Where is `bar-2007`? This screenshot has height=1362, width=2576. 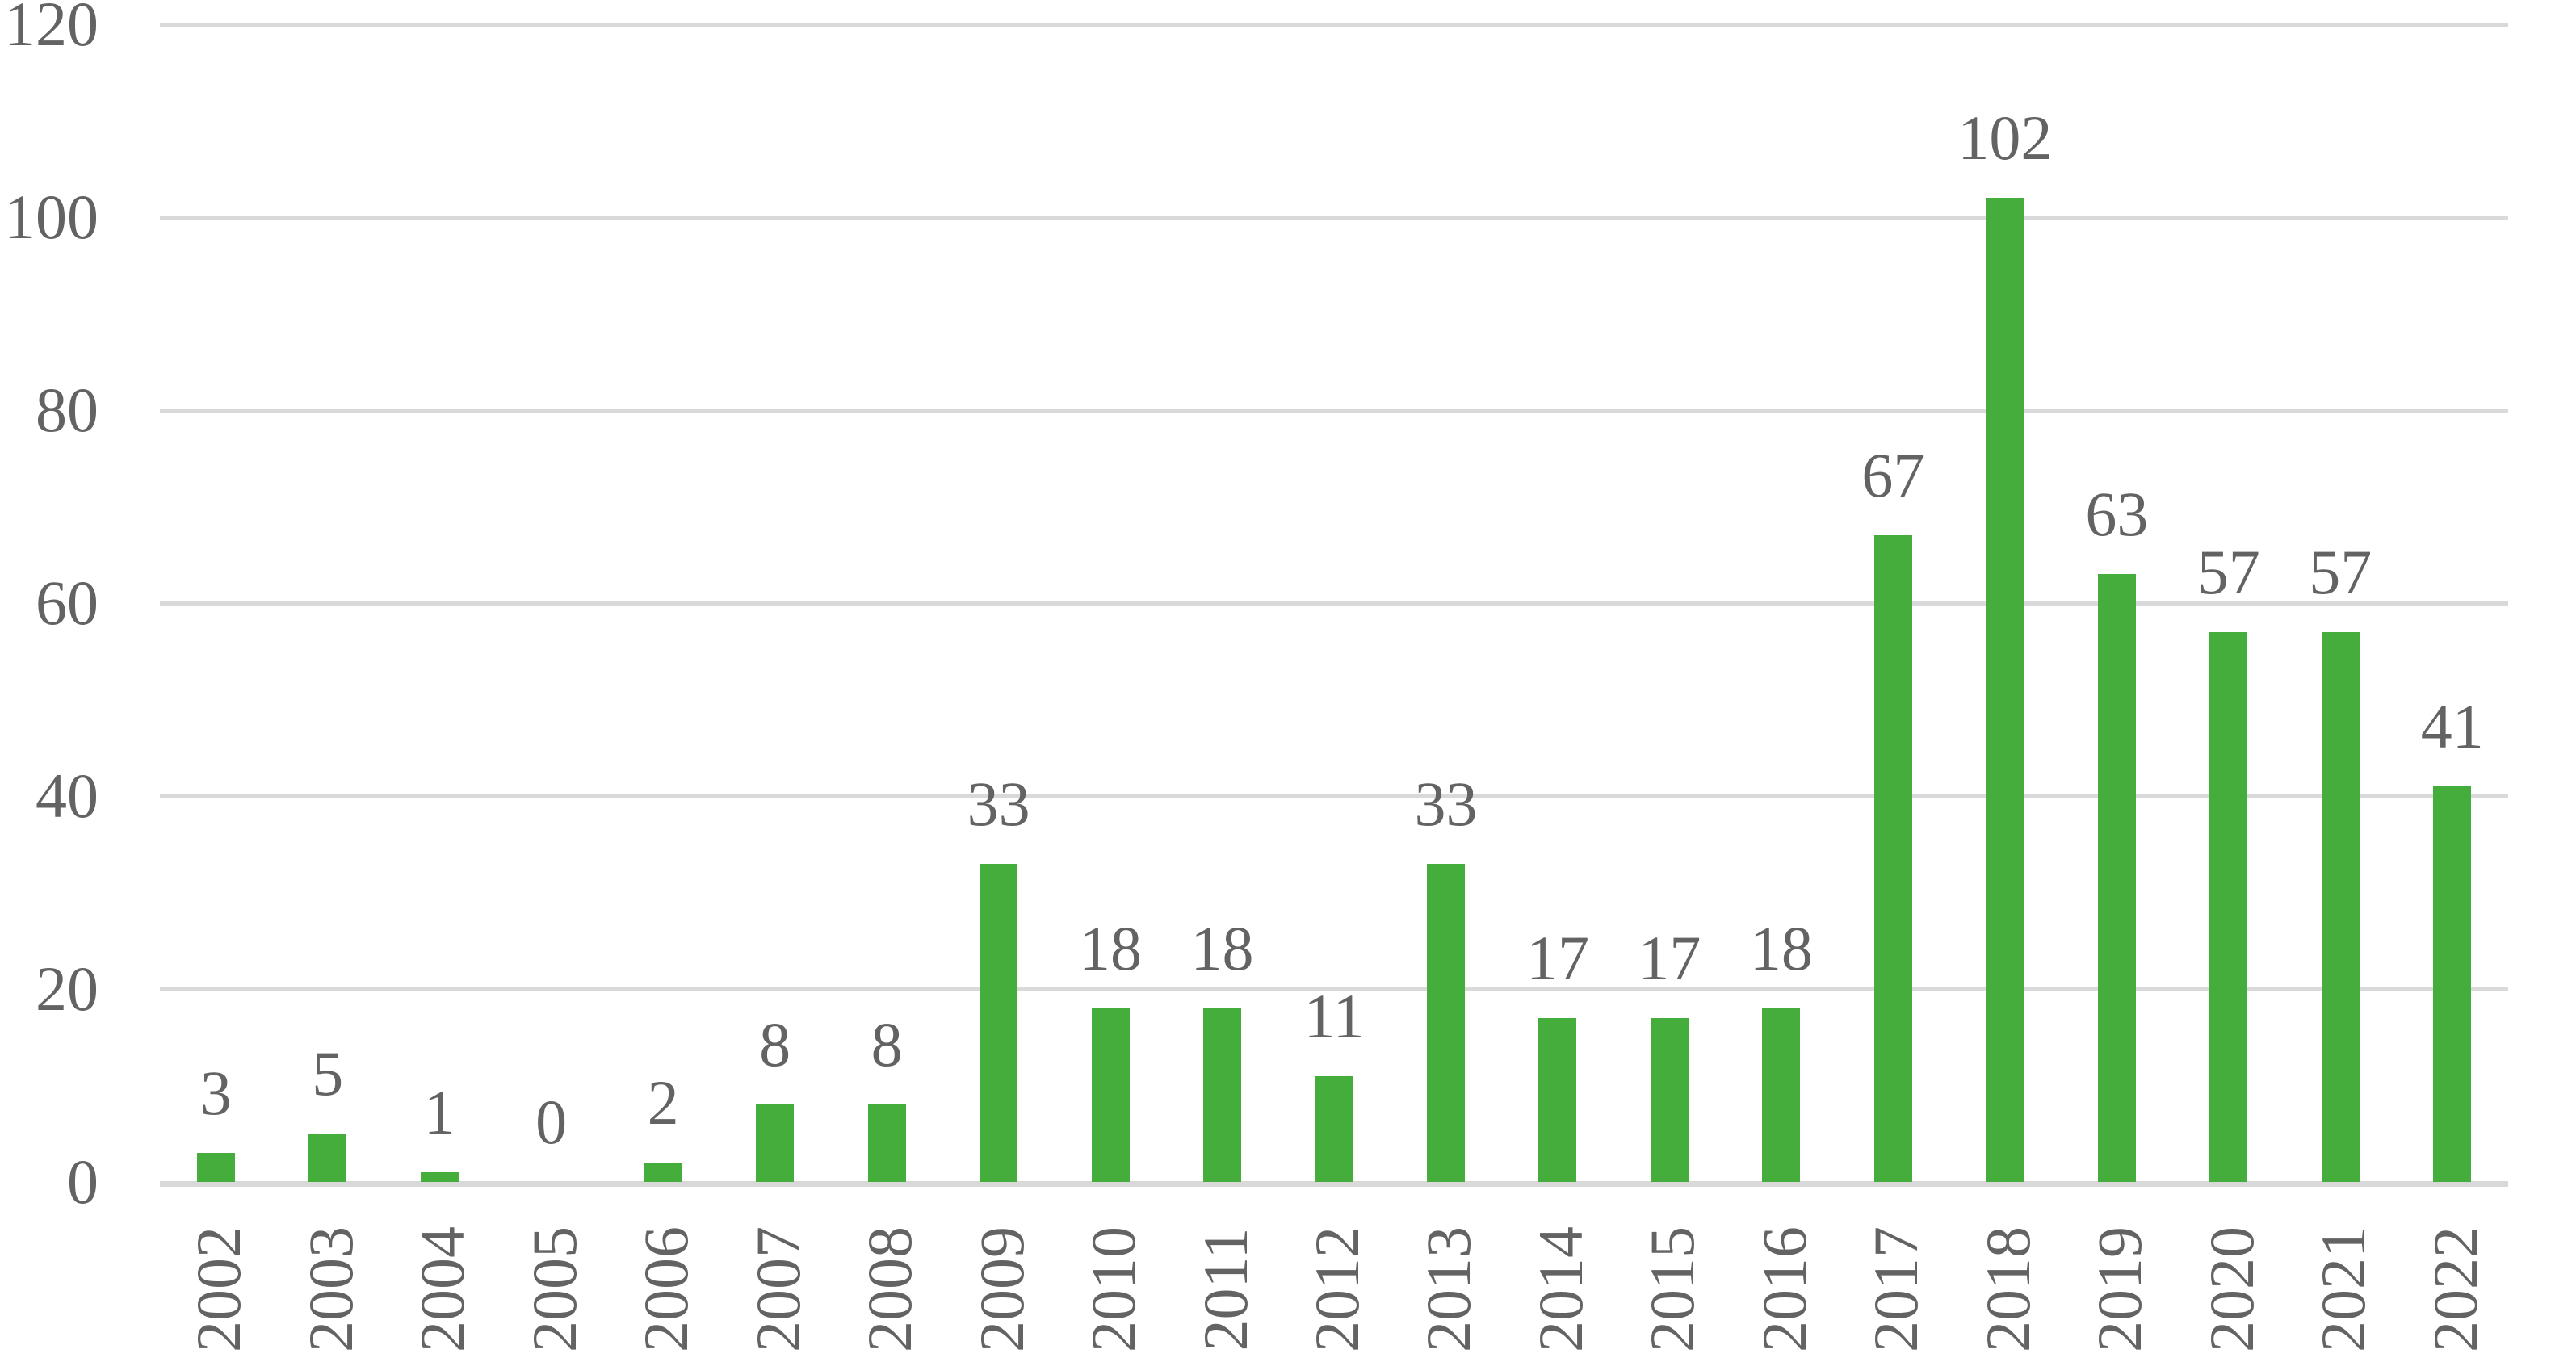
bar-2007 is located at coordinates (775, 1143).